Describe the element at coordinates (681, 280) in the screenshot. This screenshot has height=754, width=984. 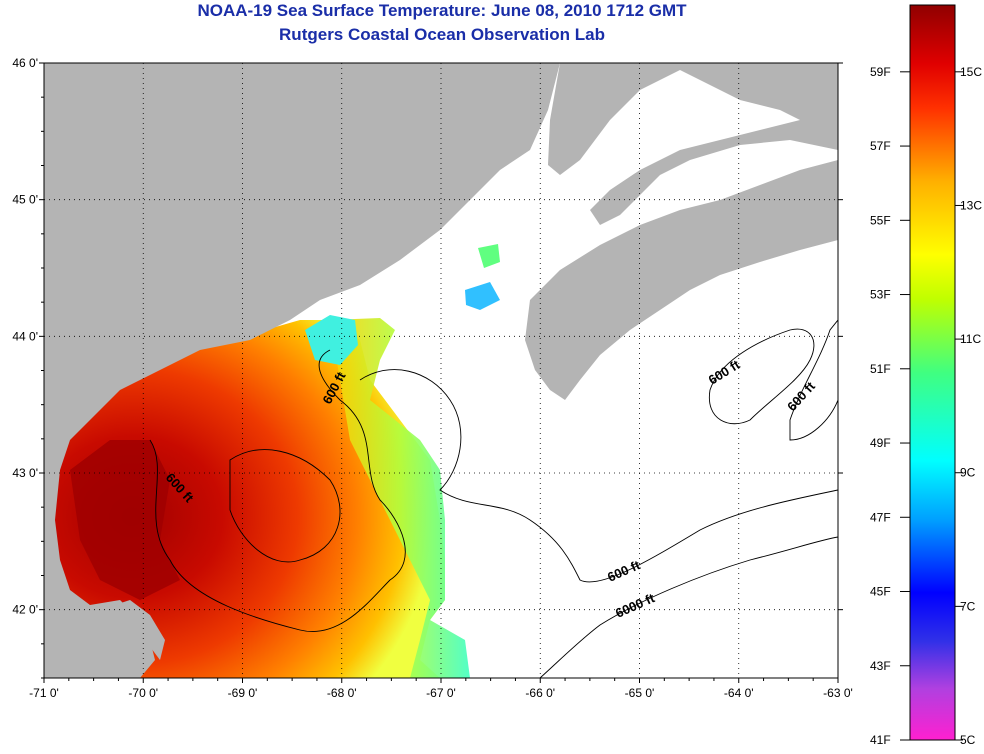
I see `land-nova-scotia` at that location.